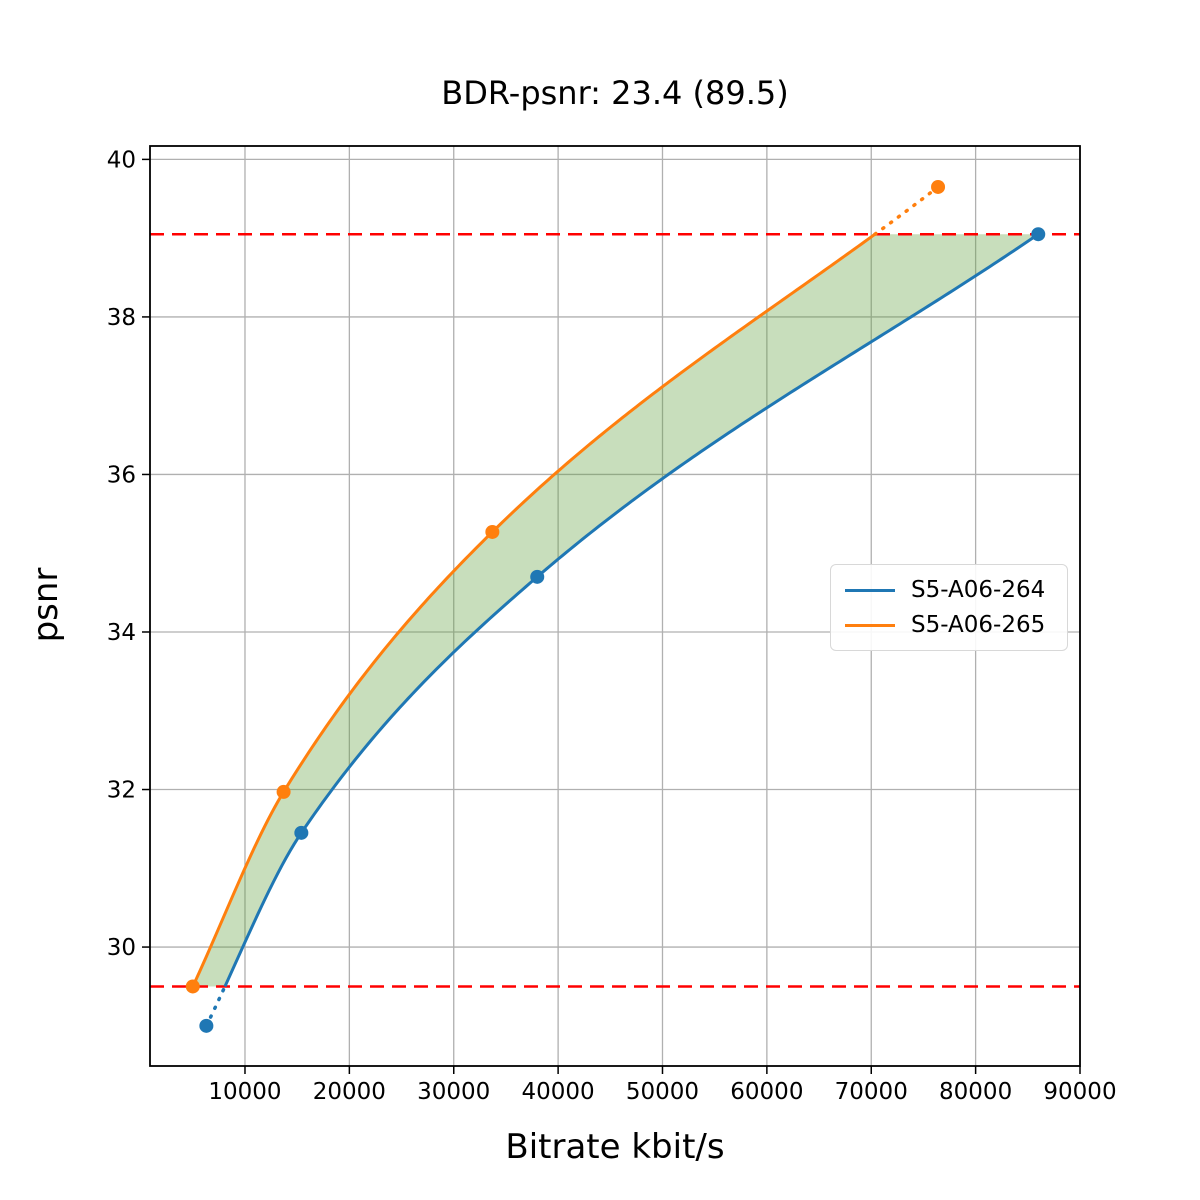 This screenshot has height=1200, width=1200. What do you see at coordinates (978, 590) in the screenshot?
I see `legend-label: S5-A06-264` at bounding box center [978, 590].